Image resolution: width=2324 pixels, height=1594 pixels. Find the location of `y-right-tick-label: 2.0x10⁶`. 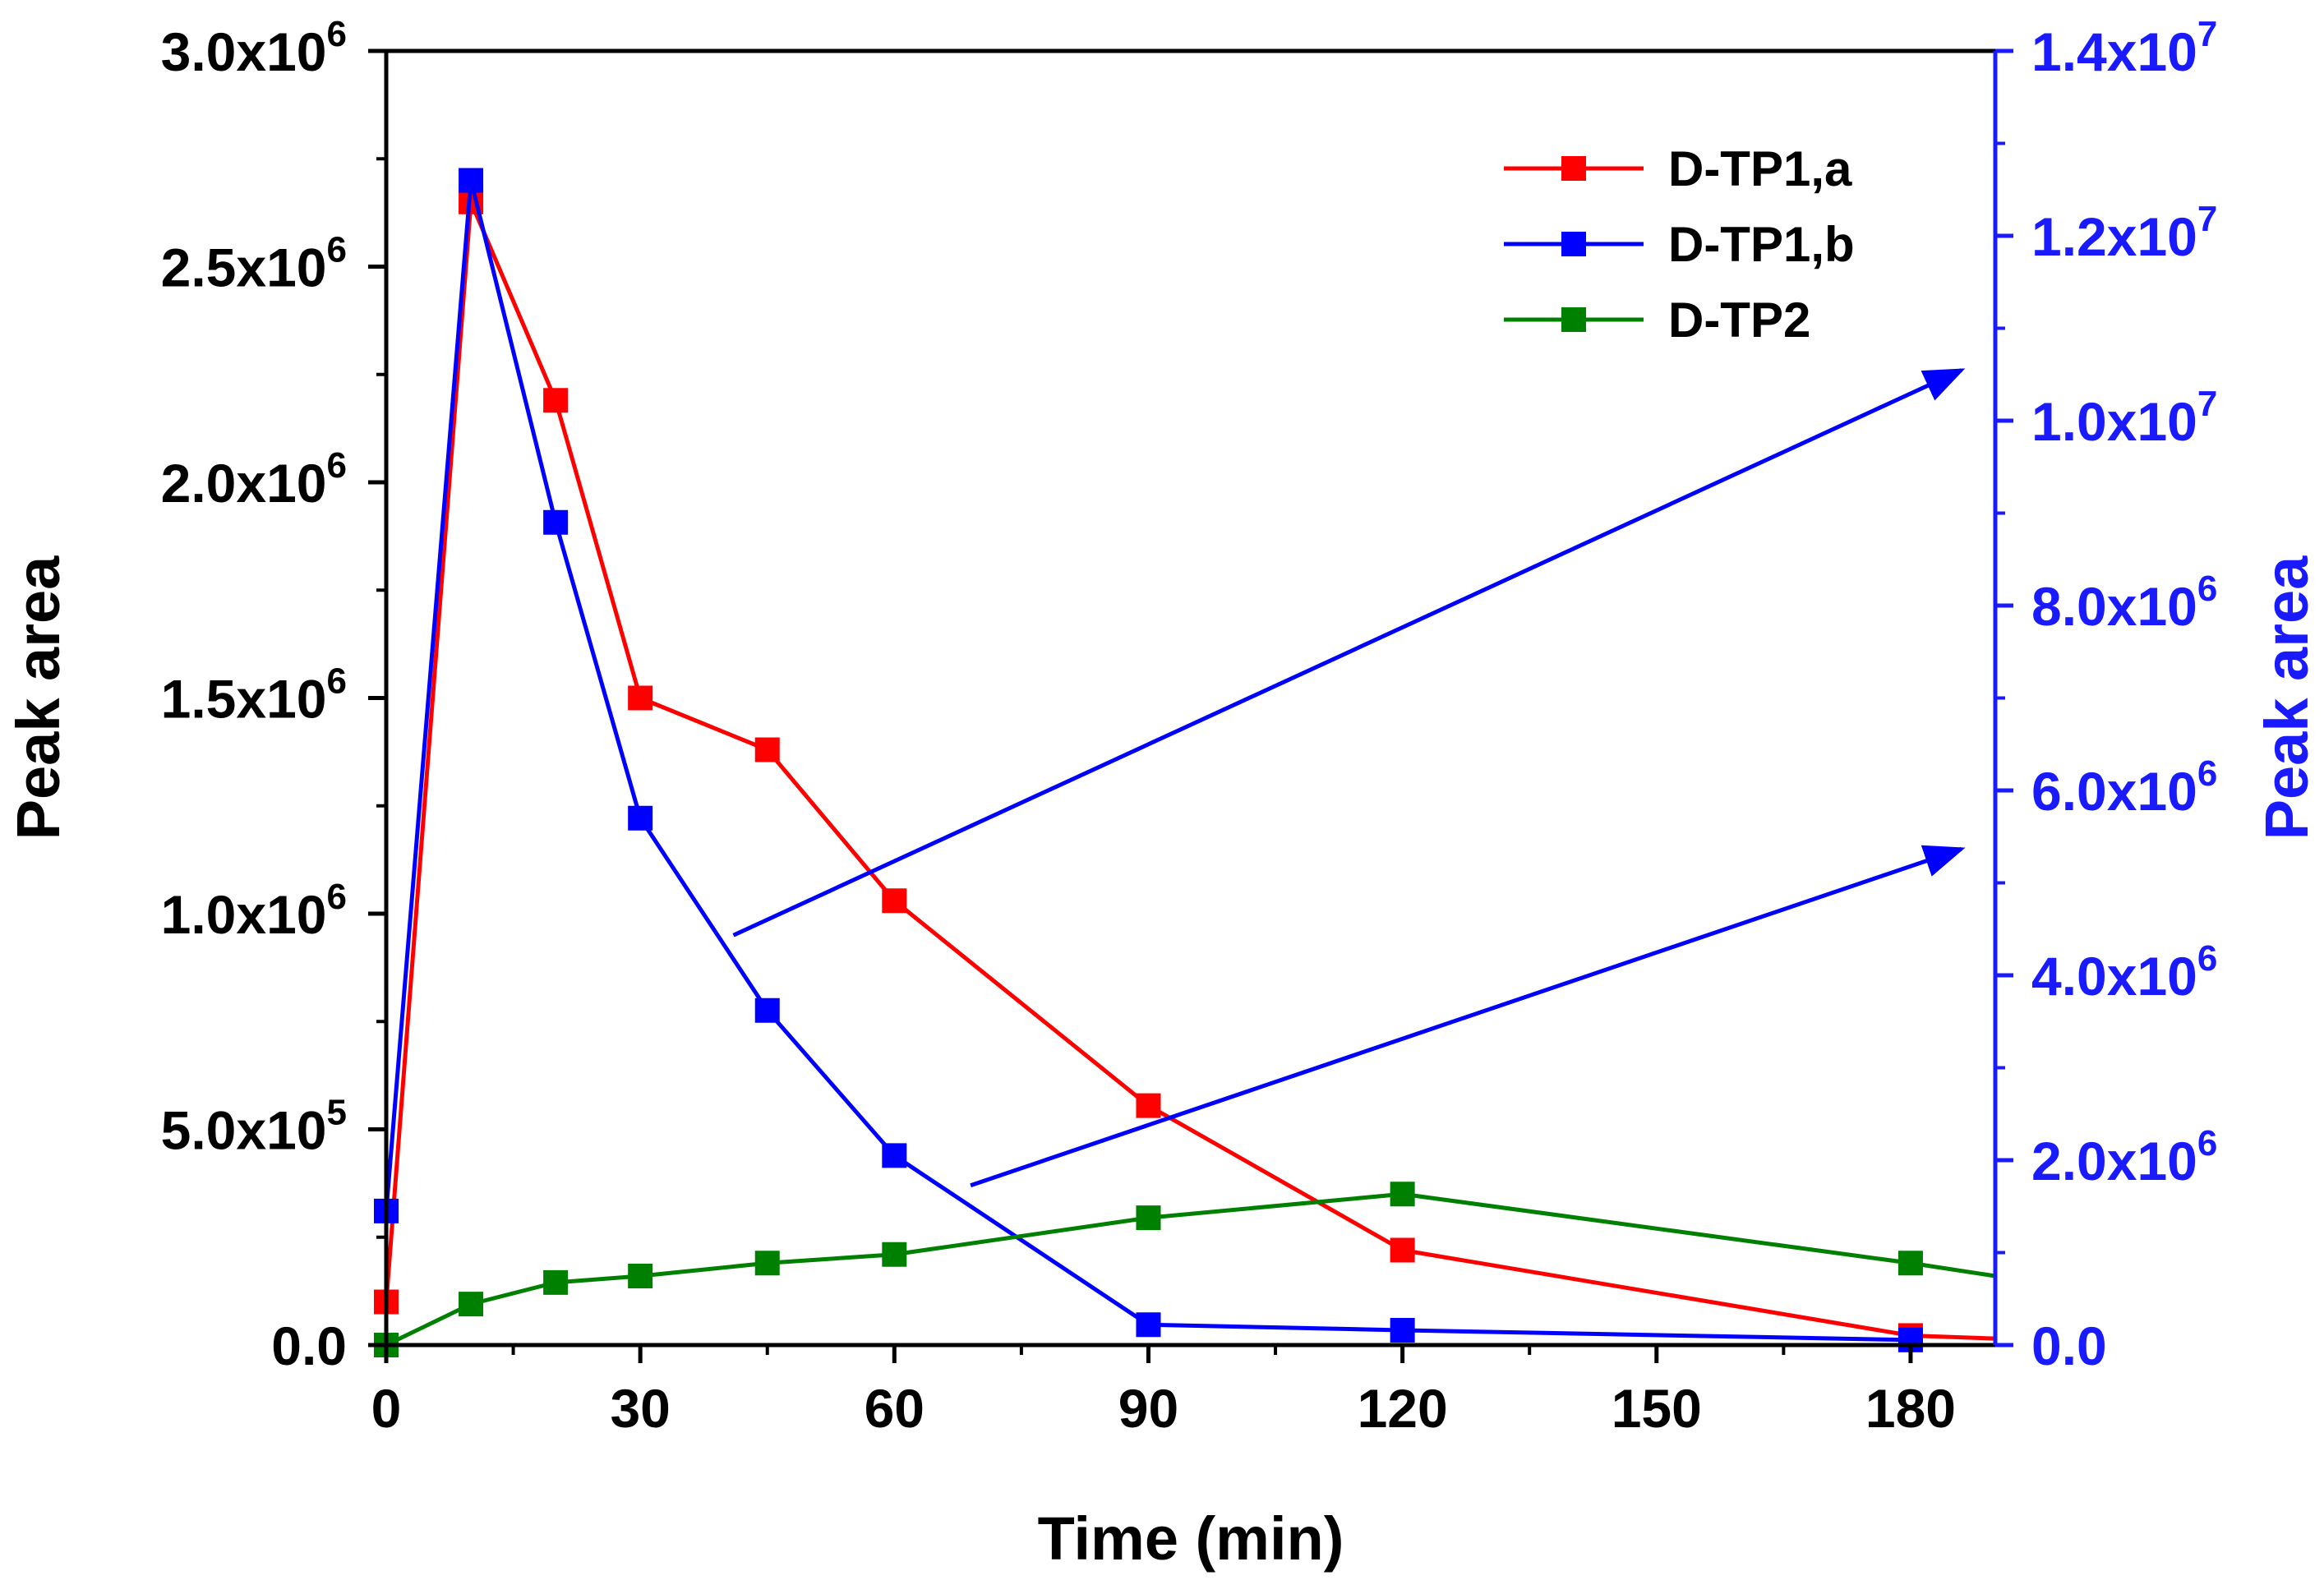

y-right-tick-label: 2.0x10⁶ is located at coordinates (2124, 1157).